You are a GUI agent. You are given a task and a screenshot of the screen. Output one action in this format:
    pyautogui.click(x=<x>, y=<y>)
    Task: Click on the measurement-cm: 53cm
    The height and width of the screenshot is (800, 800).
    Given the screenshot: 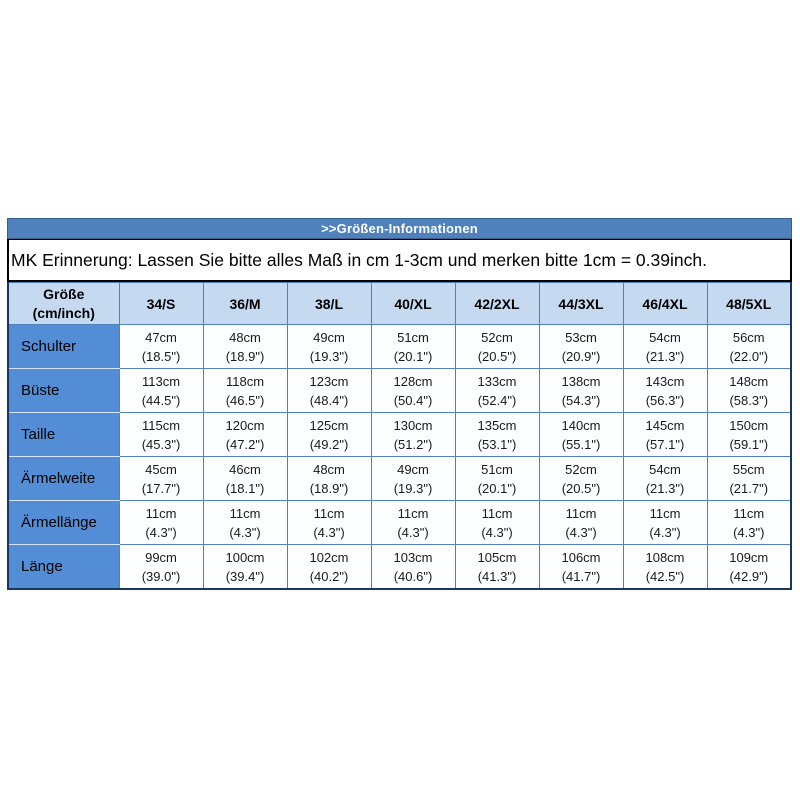 What is the action you would take?
    pyautogui.click(x=581, y=337)
    